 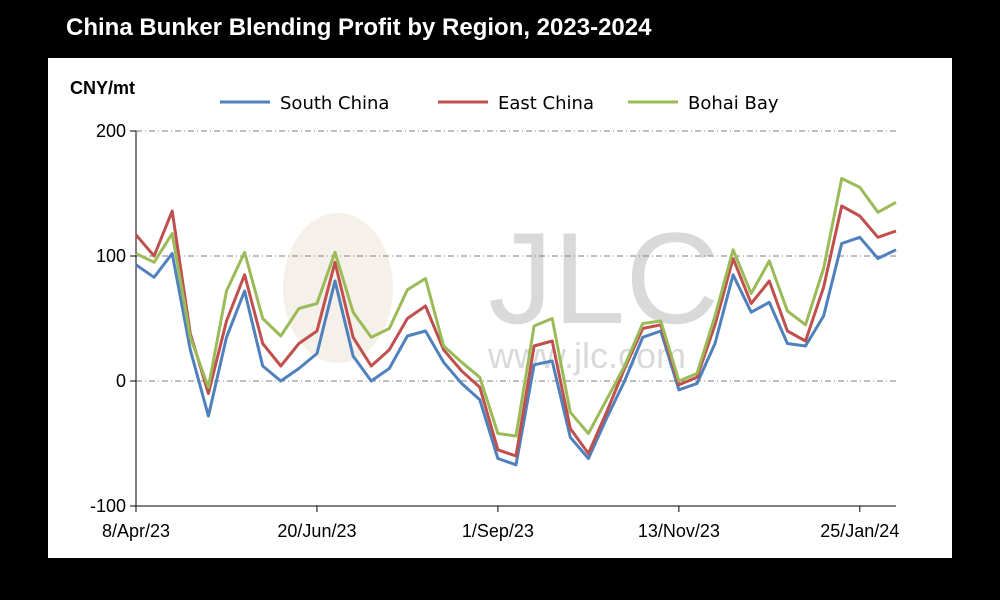 I want to click on y-tick-label: 200, so click(x=111, y=131).